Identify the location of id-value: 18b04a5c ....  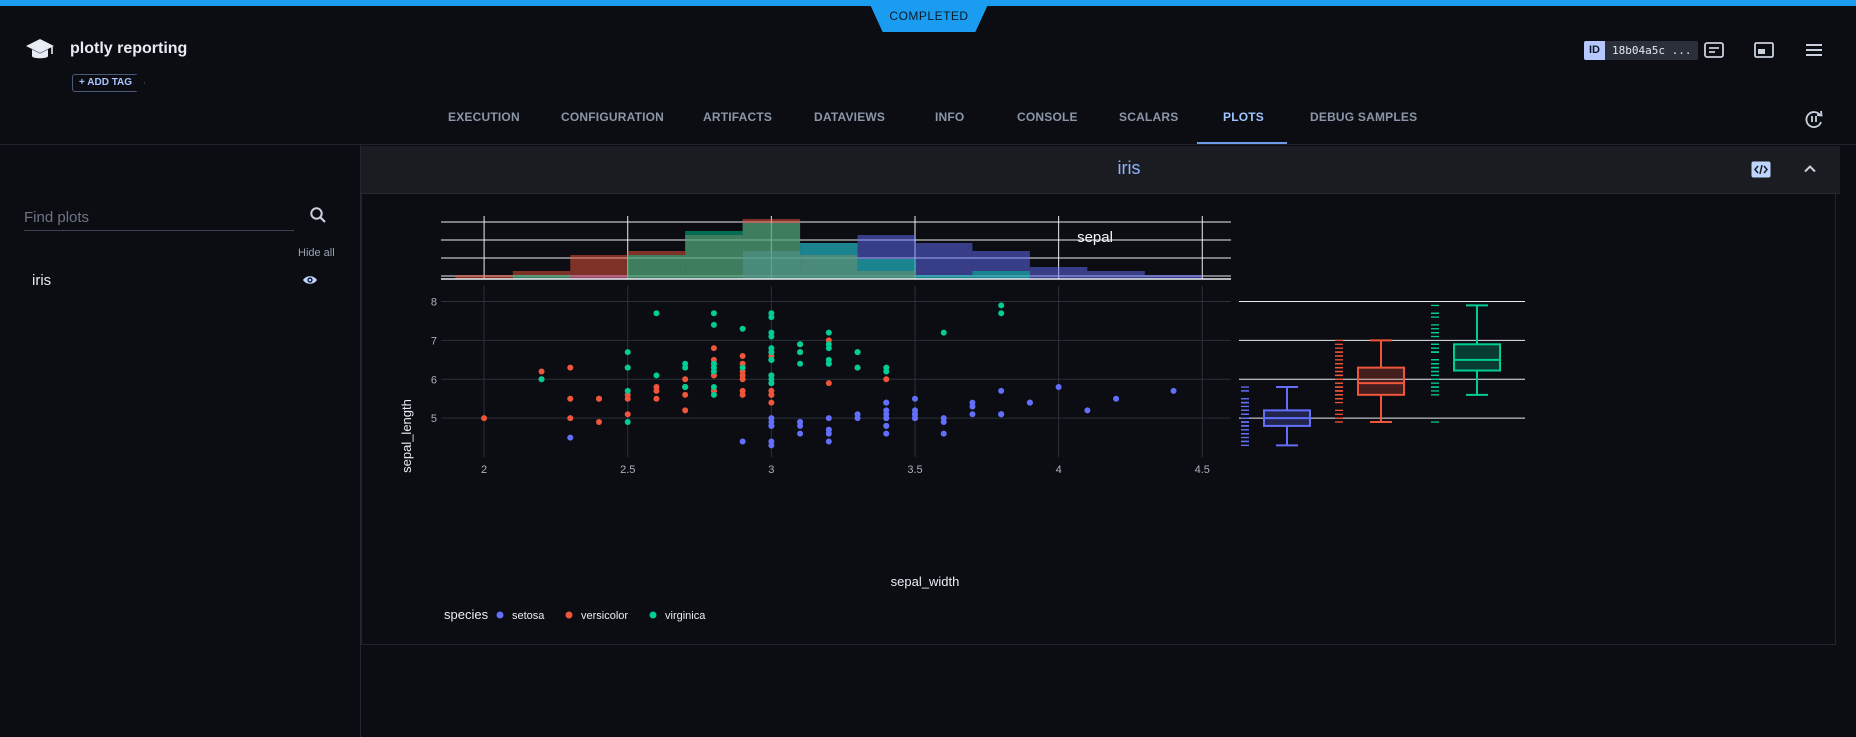
(1652, 50).